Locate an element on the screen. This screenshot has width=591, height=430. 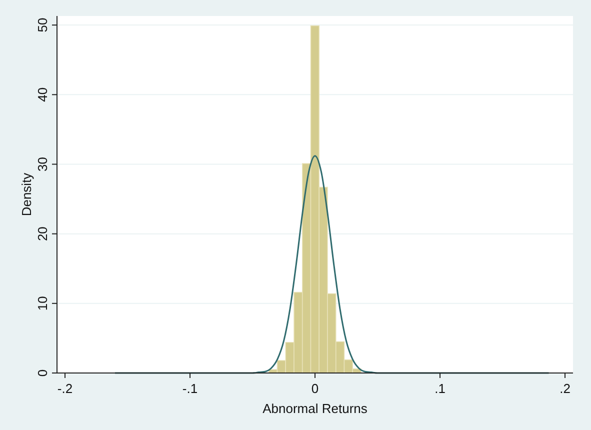
y-tick-label: 10 is located at coordinates (42, 303).